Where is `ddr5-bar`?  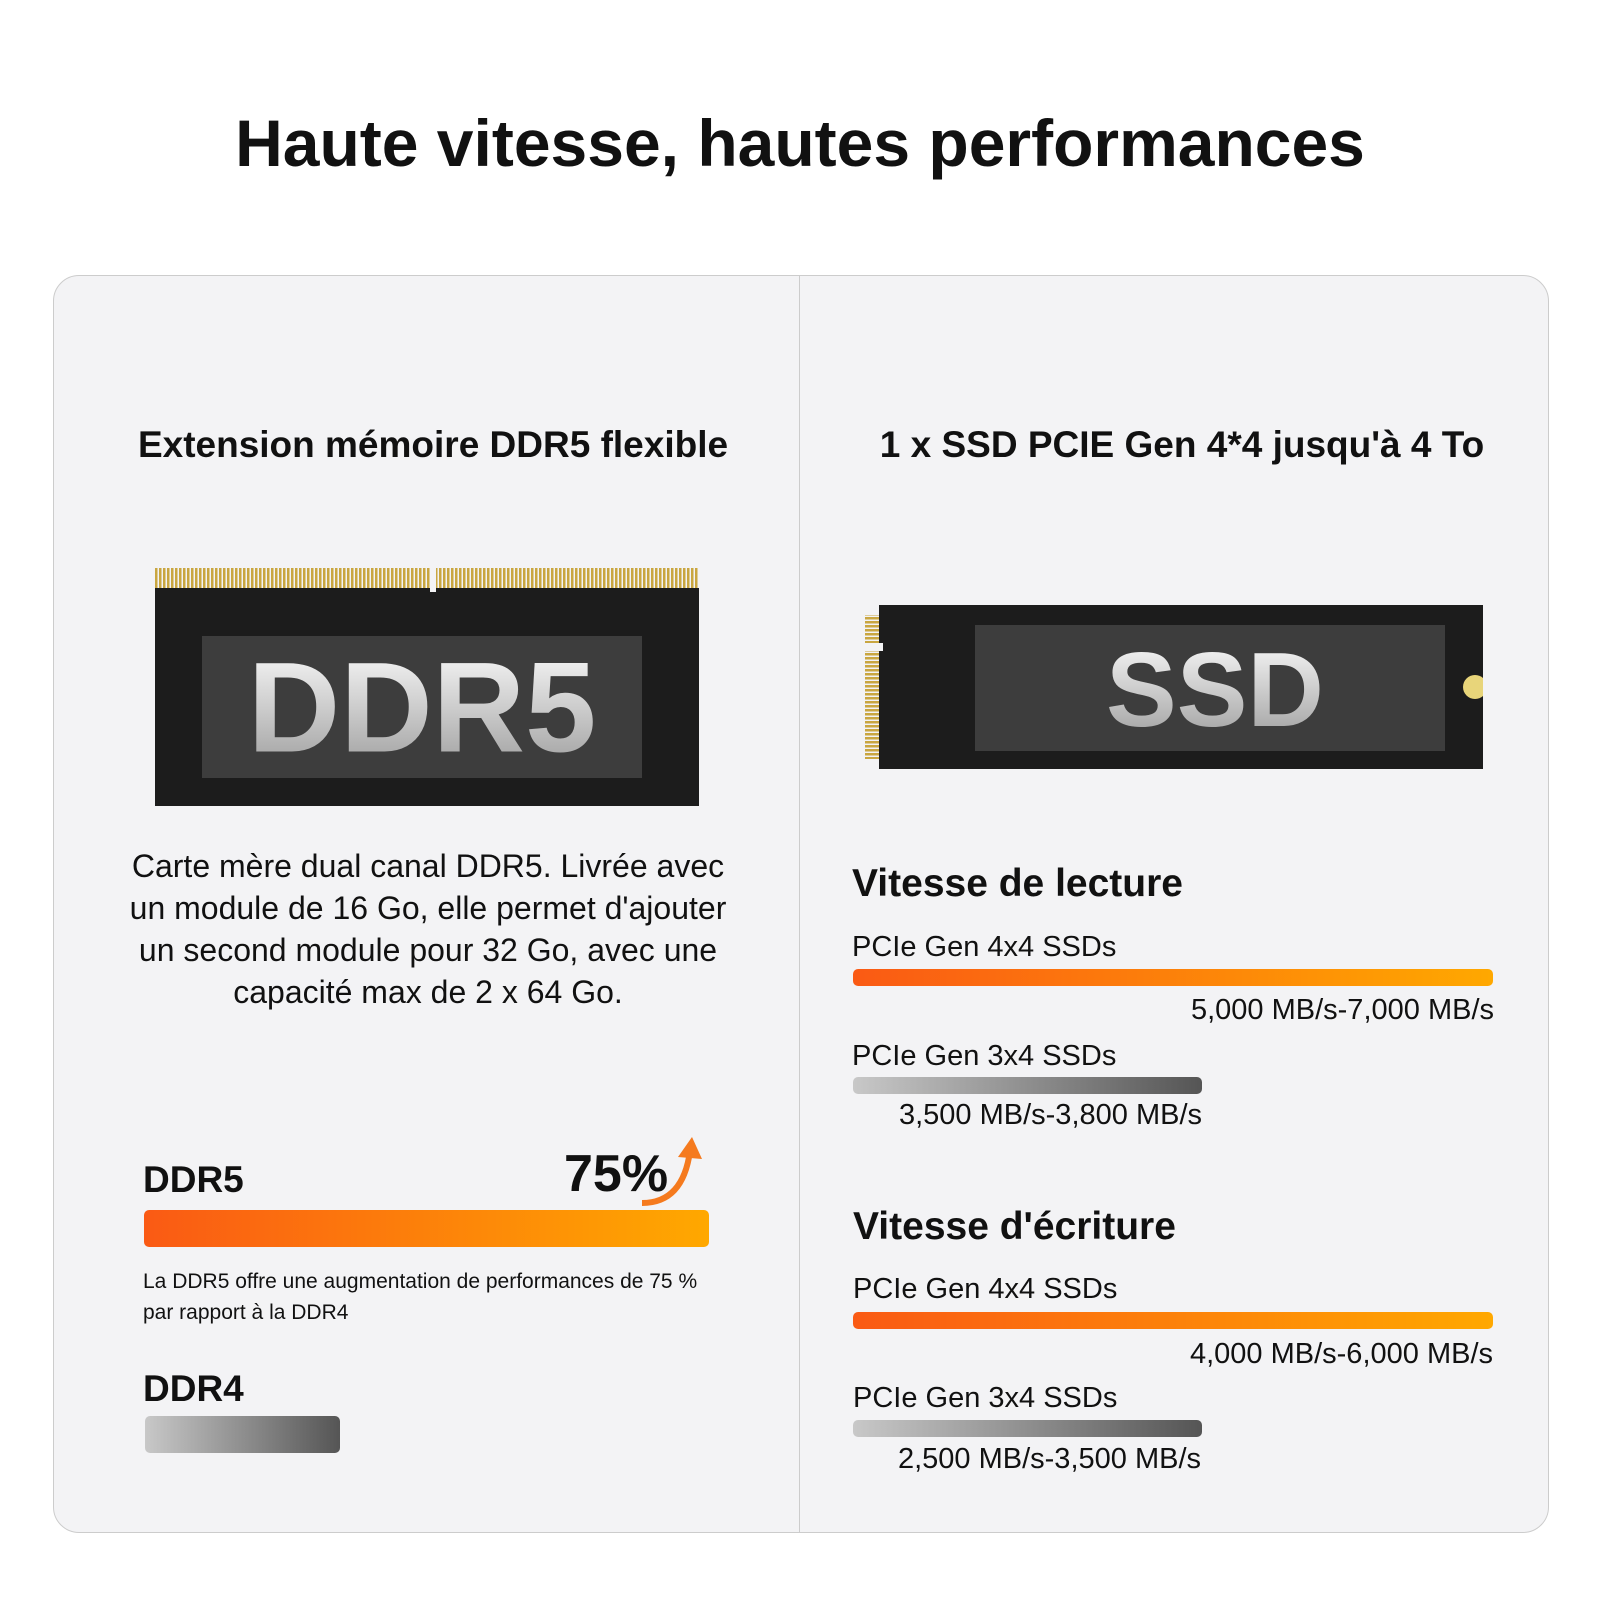
ddr5-bar is located at coordinates (426, 1228).